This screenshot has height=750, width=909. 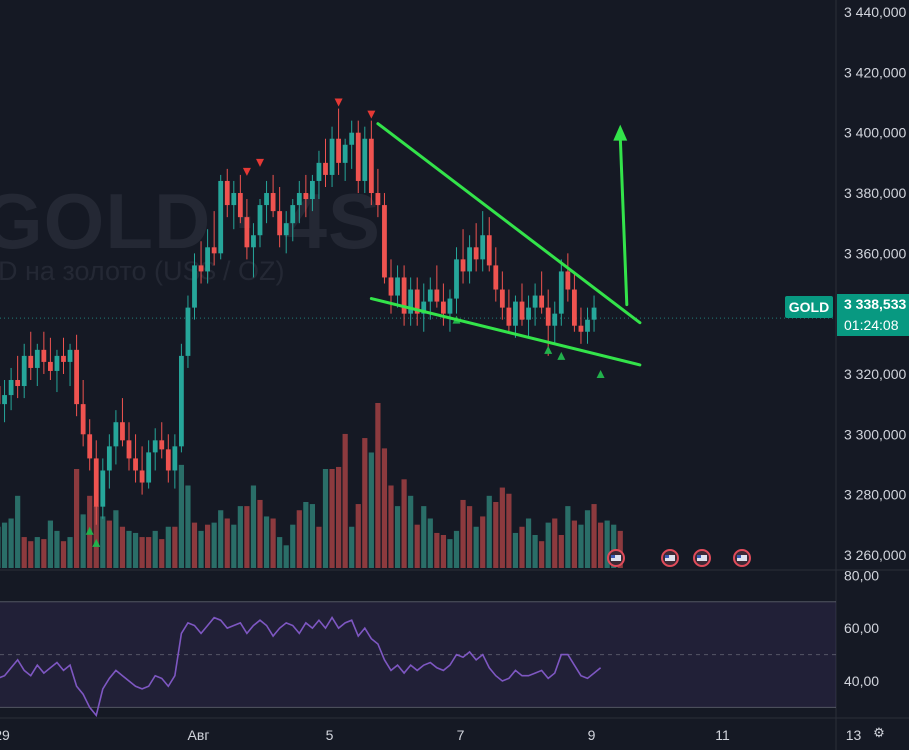 I want to click on trendline, so click(x=509, y=223).